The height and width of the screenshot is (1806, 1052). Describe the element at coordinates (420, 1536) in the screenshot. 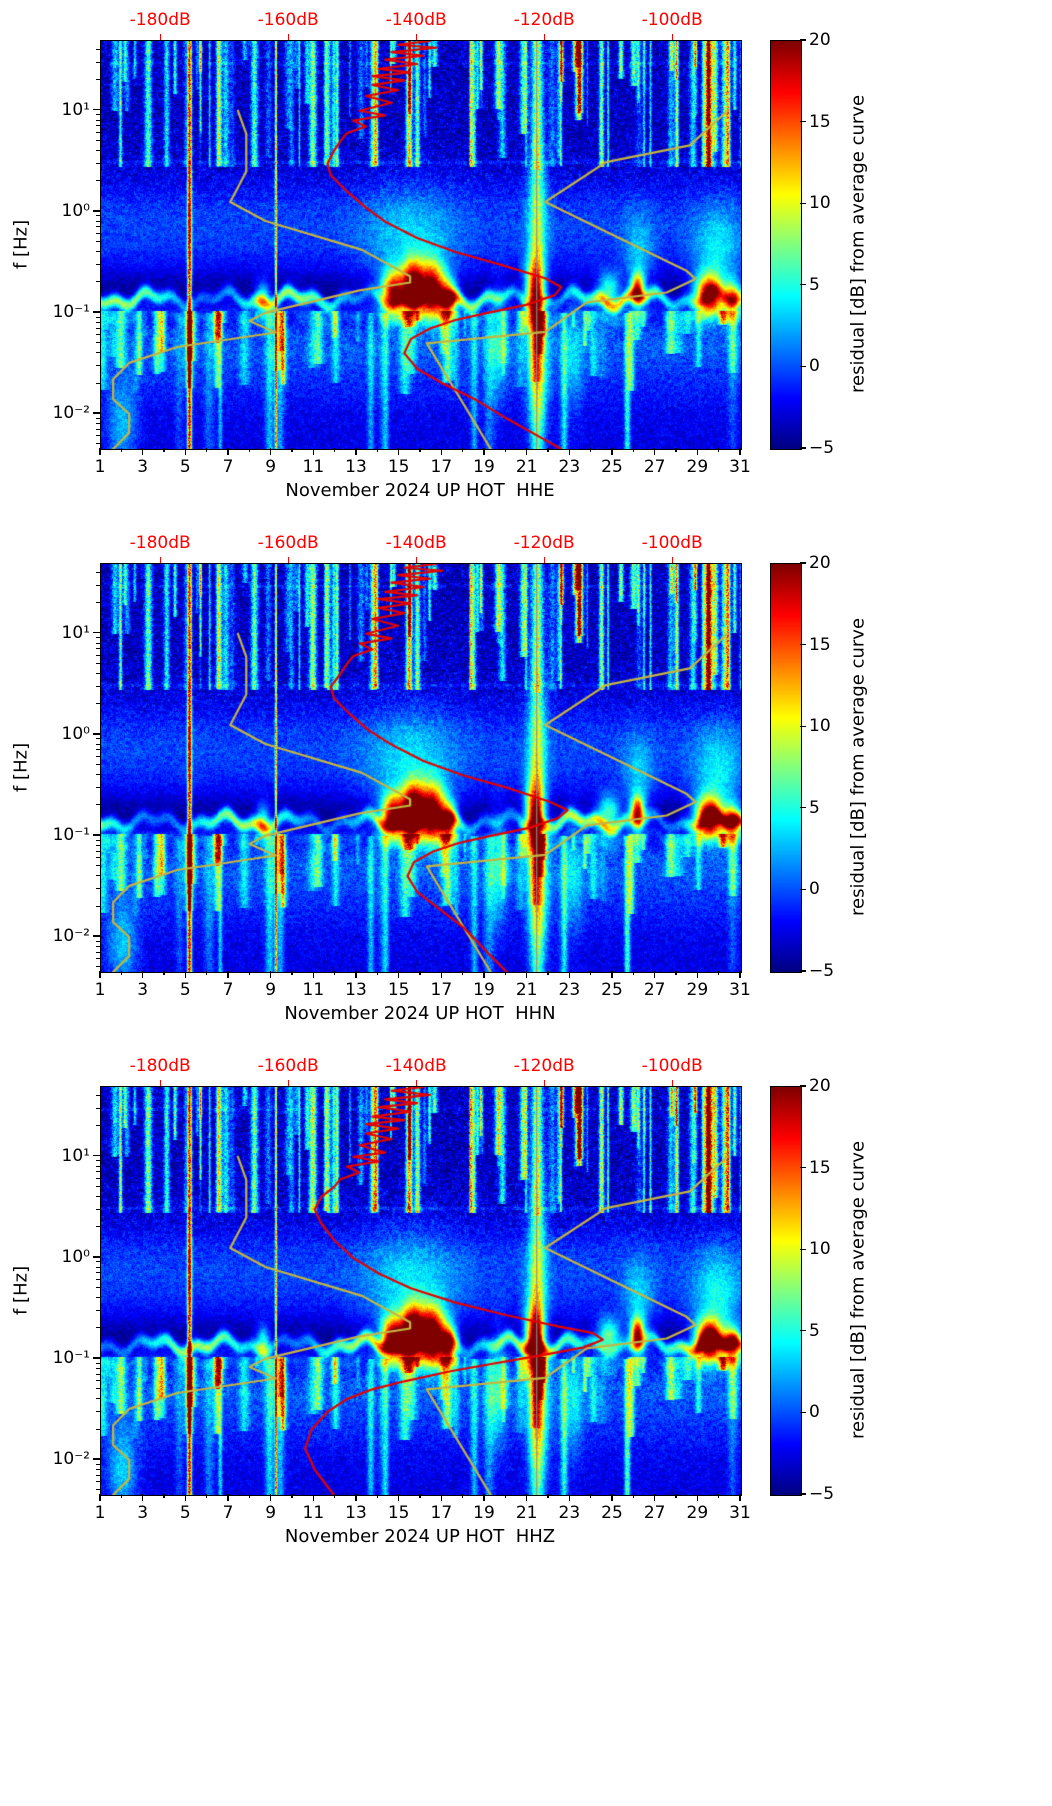

I see `x-axis-label: November 2024 UP HOT HHZ` at that location.